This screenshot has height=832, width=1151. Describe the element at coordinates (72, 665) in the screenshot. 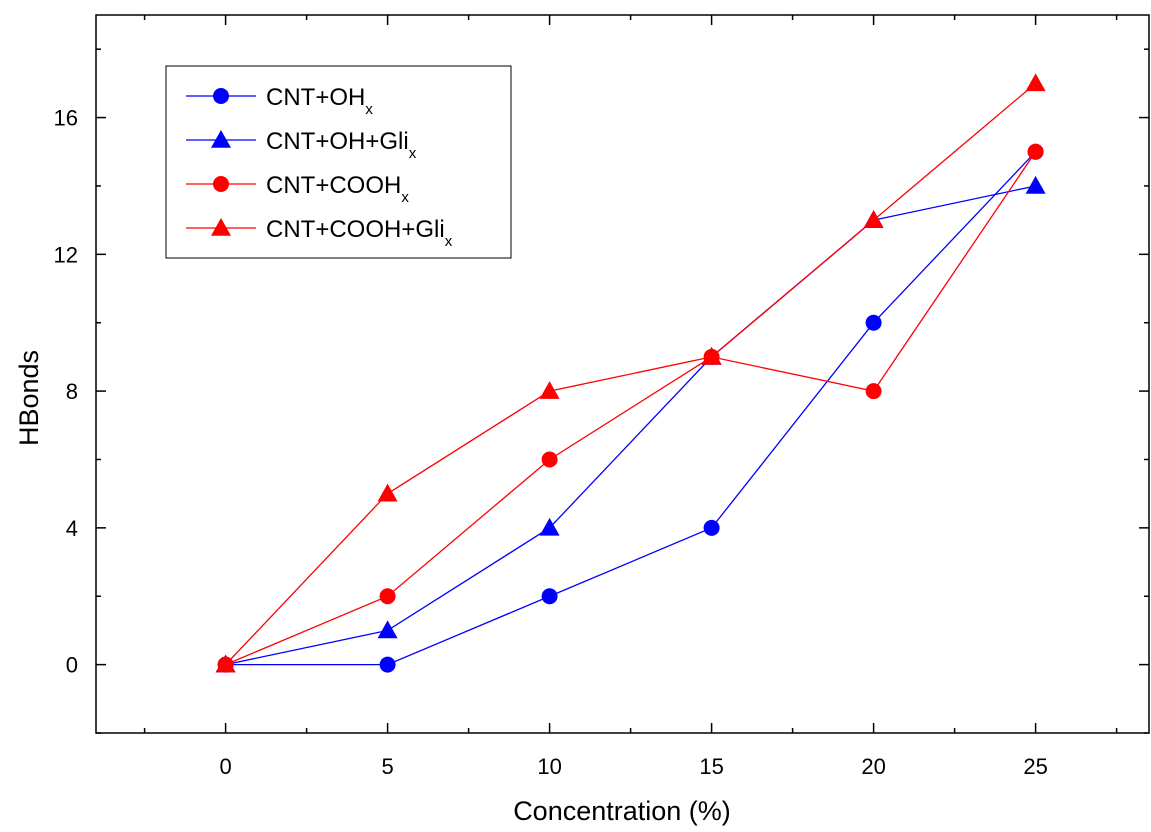

I see `y-tick-label: 0` at that location.